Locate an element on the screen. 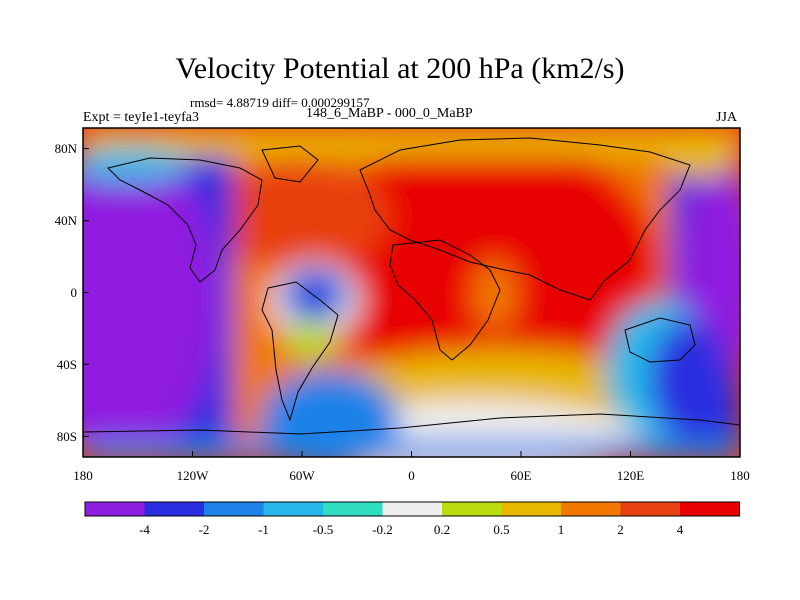 The height and width of the screenshot is (600, 800). colorbar-label: -0.5 is located at coordinates (323, 529).